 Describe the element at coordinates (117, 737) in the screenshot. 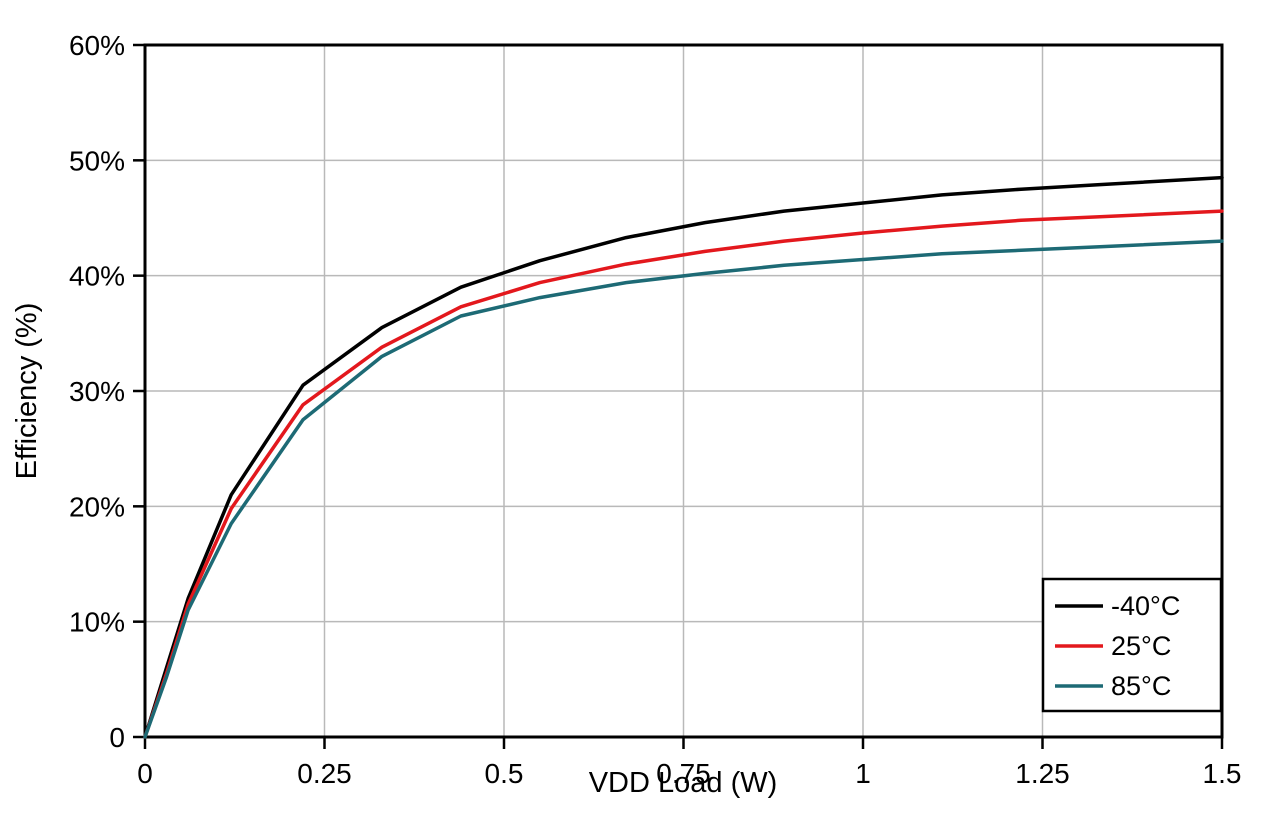

I see `y-tick-label: 0` at that location.